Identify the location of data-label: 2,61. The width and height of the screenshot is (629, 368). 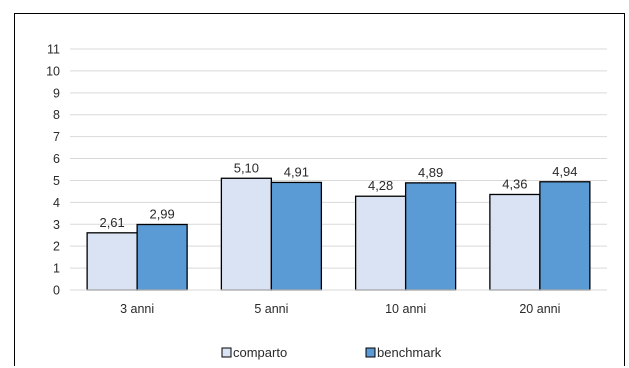
(111, 222).